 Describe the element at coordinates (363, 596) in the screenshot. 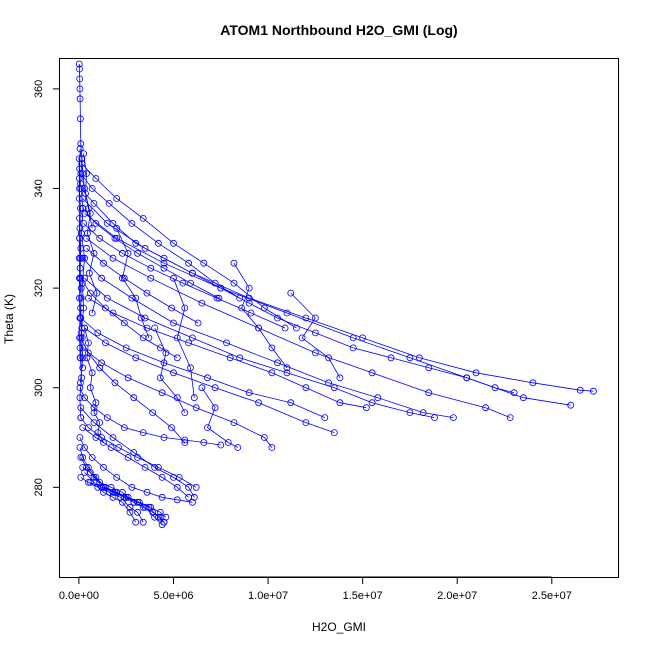

I see `x-tick-label: 1.5e+07` at that location.